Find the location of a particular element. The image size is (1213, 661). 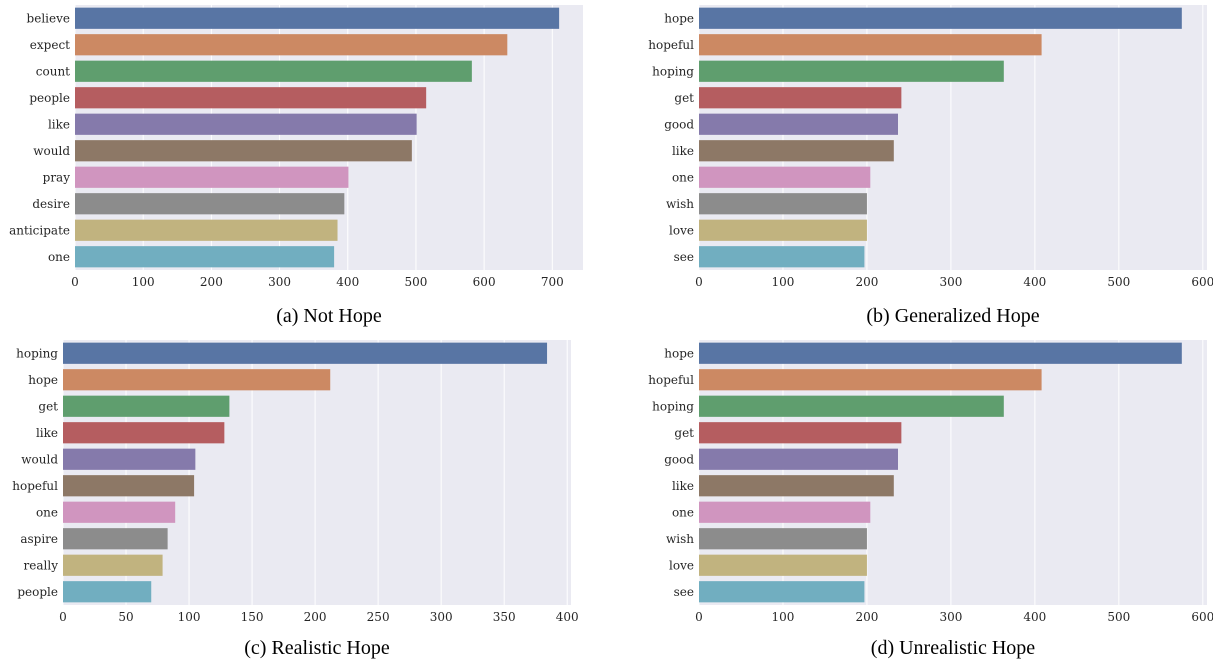

caption-realistic-hope: (c) Realistic Hope is located at coordinates (317, 648).